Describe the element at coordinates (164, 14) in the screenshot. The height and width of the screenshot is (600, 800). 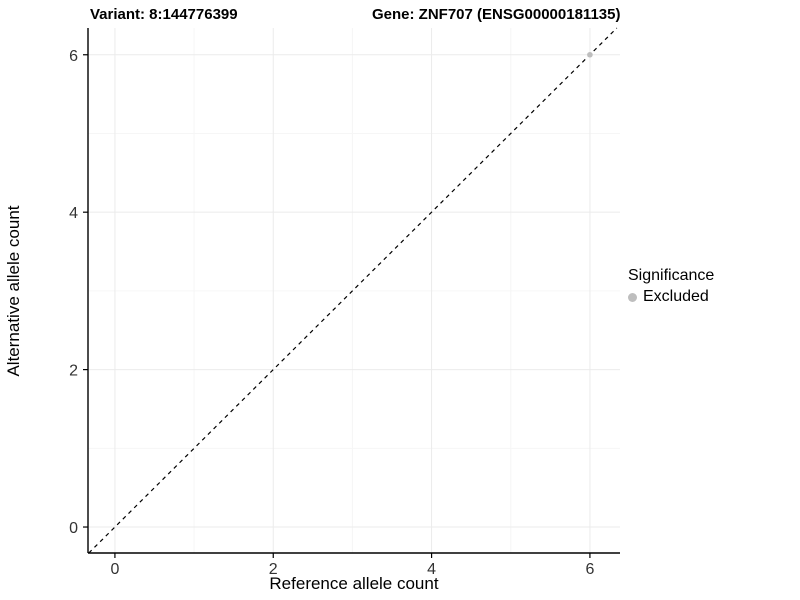
I see `variant-title: Variant: 8:144776399` at that location.